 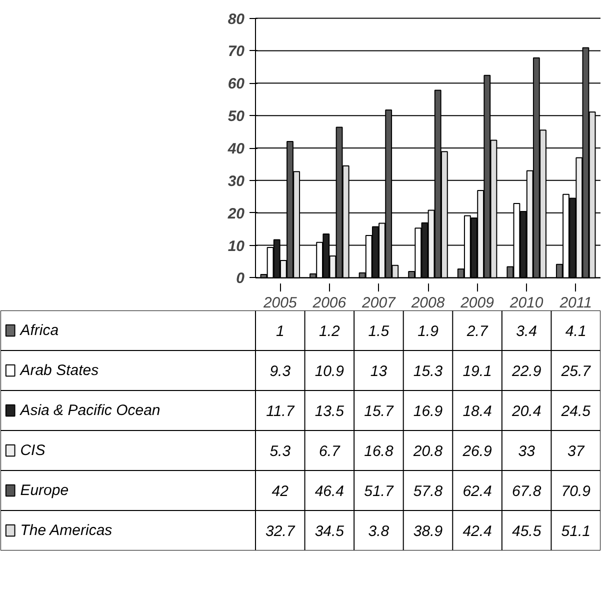 I want to click on legend-label: Arab States, so click(x=59, y=370).